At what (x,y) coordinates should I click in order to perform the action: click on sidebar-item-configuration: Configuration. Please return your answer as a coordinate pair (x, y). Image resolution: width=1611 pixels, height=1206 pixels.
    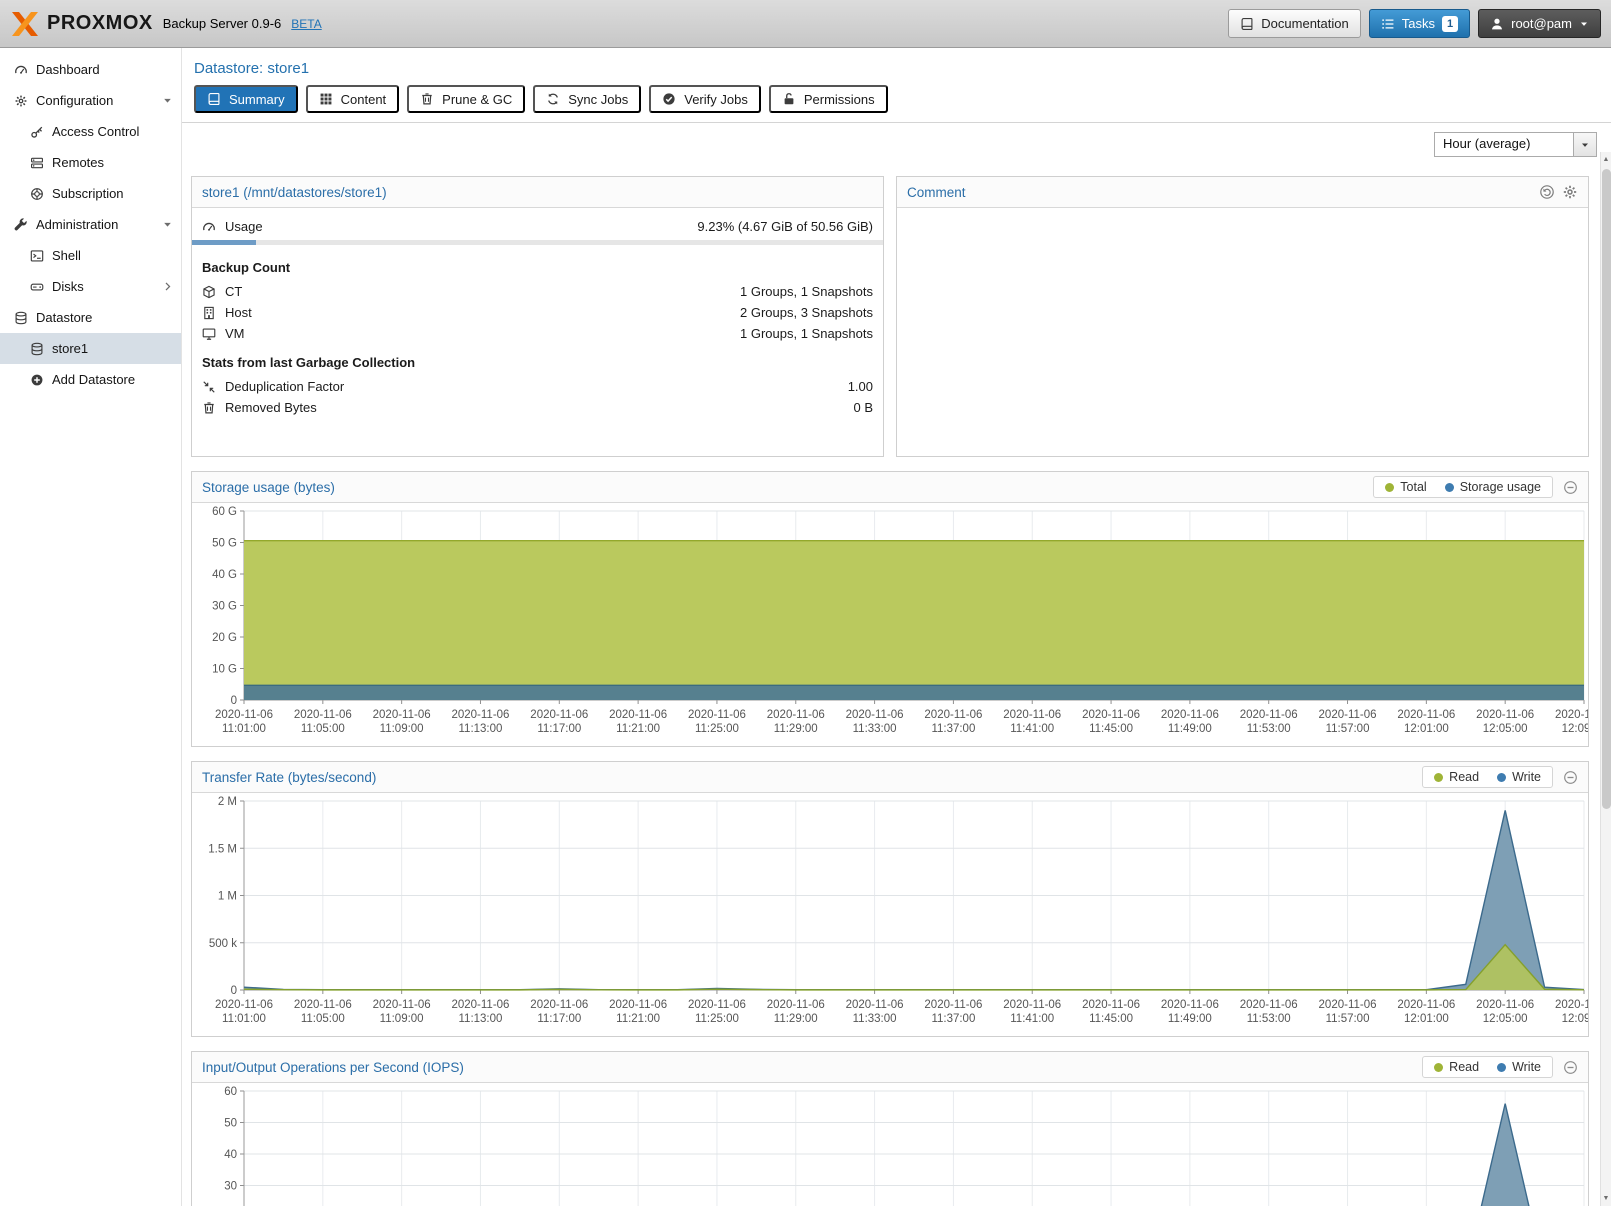
    Looking at the image, I should click on (90, 100).